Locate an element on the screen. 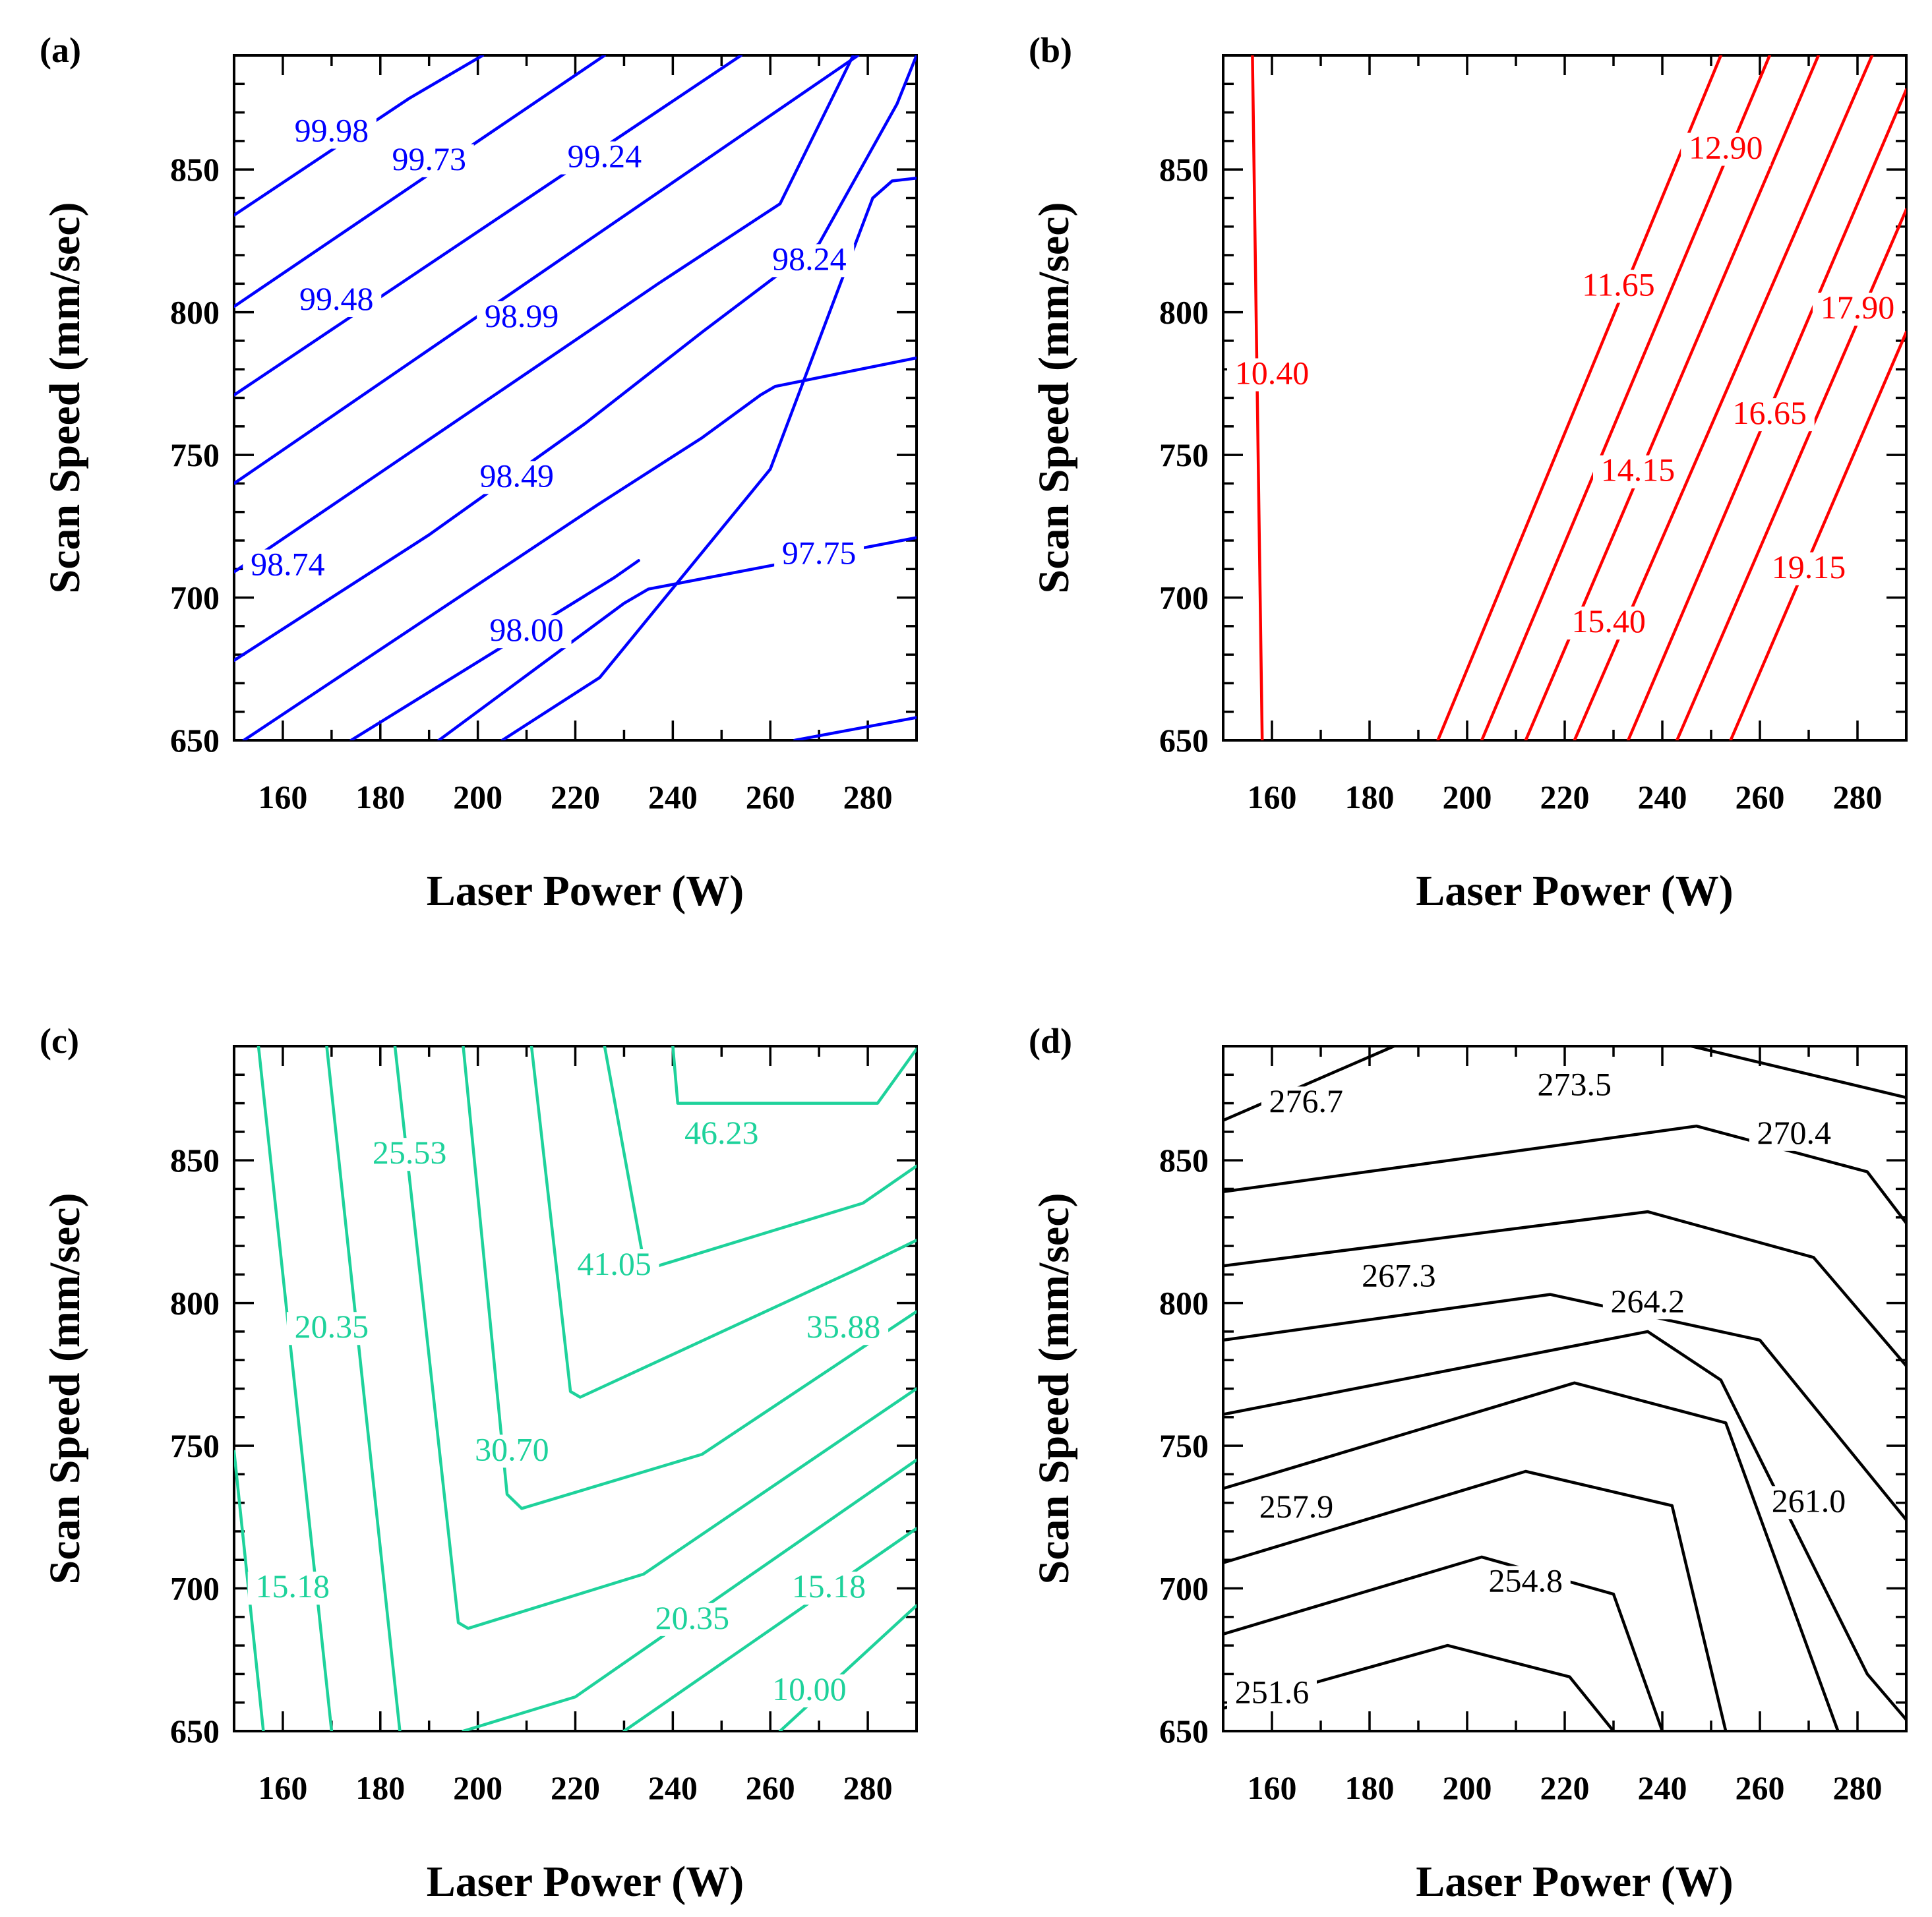 The width and height of the screenshot is (1932, 1917). contour-label: 99.98 is located at coordinates (332, 130).